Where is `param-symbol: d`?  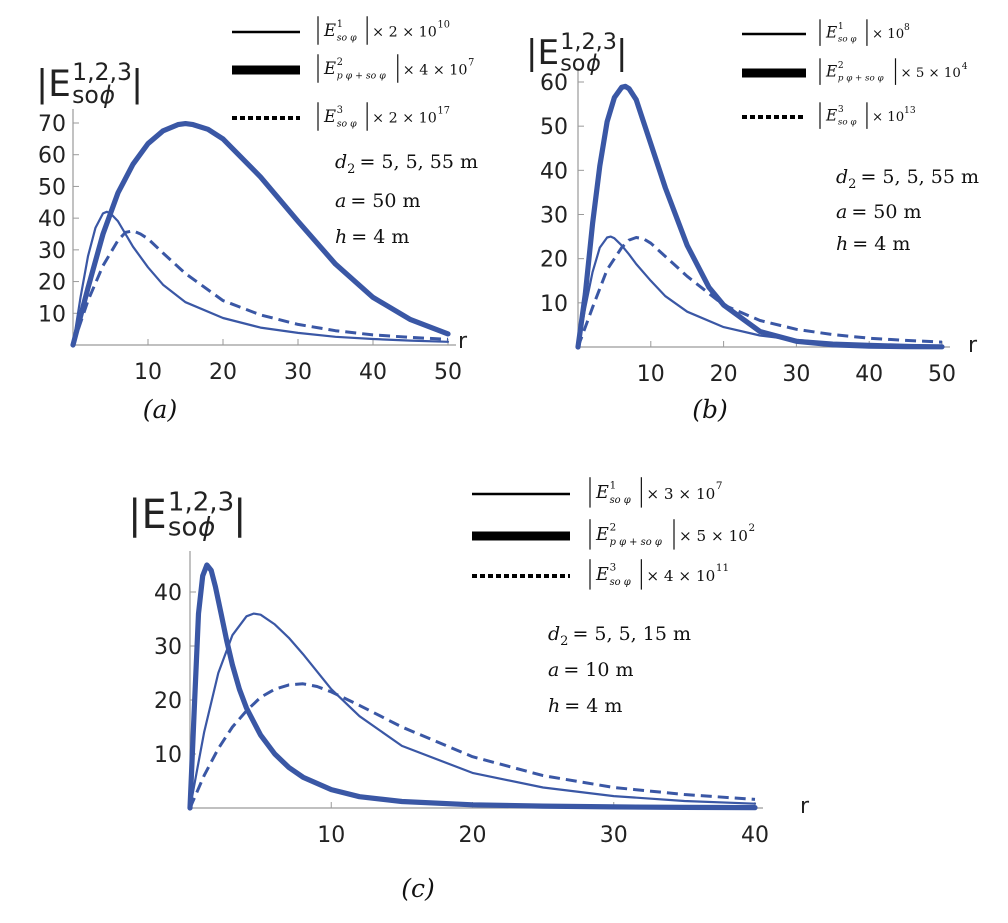 param-symbol: d is located at coordinates (842, 177).